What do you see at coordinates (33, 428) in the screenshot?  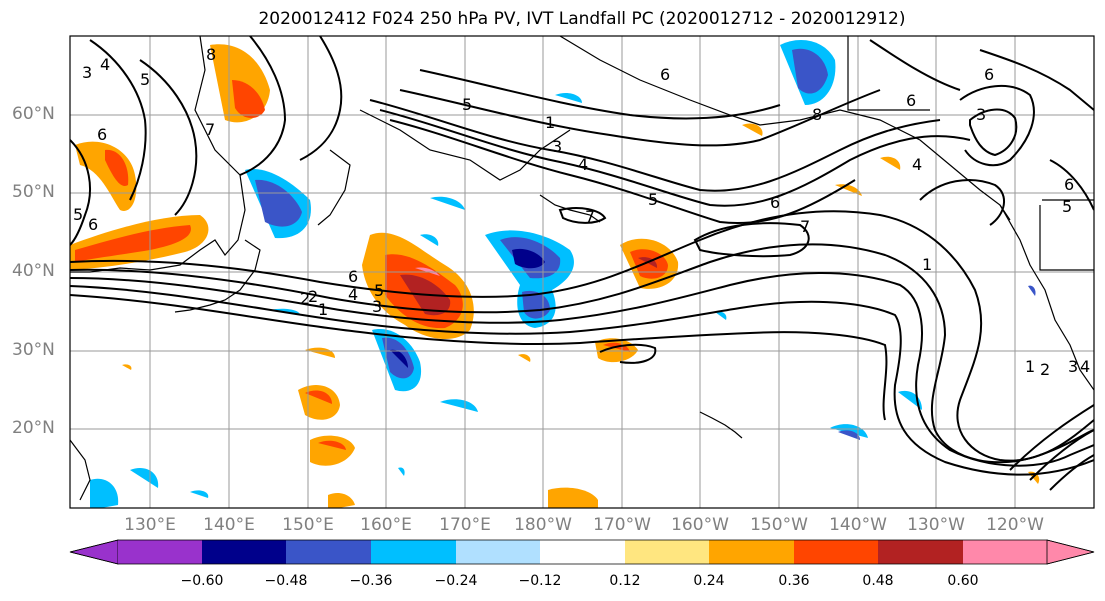 I see `lat-label: 20°N` at bounding box center [33, 428].